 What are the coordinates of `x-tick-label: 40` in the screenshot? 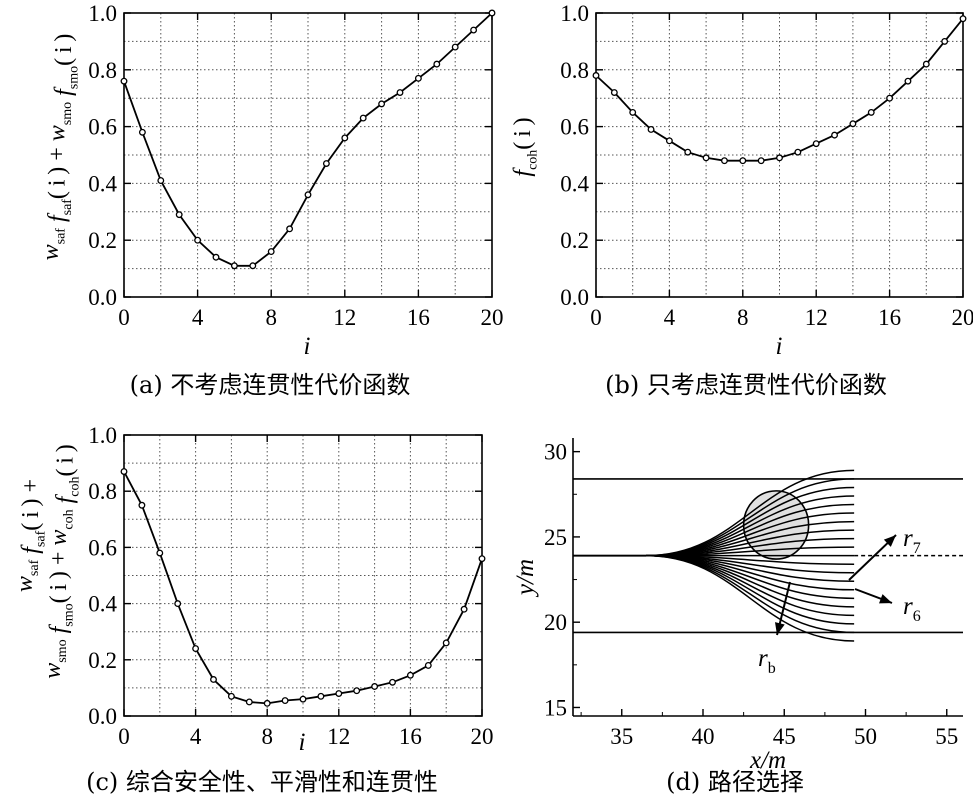 It's located at (703, 736).